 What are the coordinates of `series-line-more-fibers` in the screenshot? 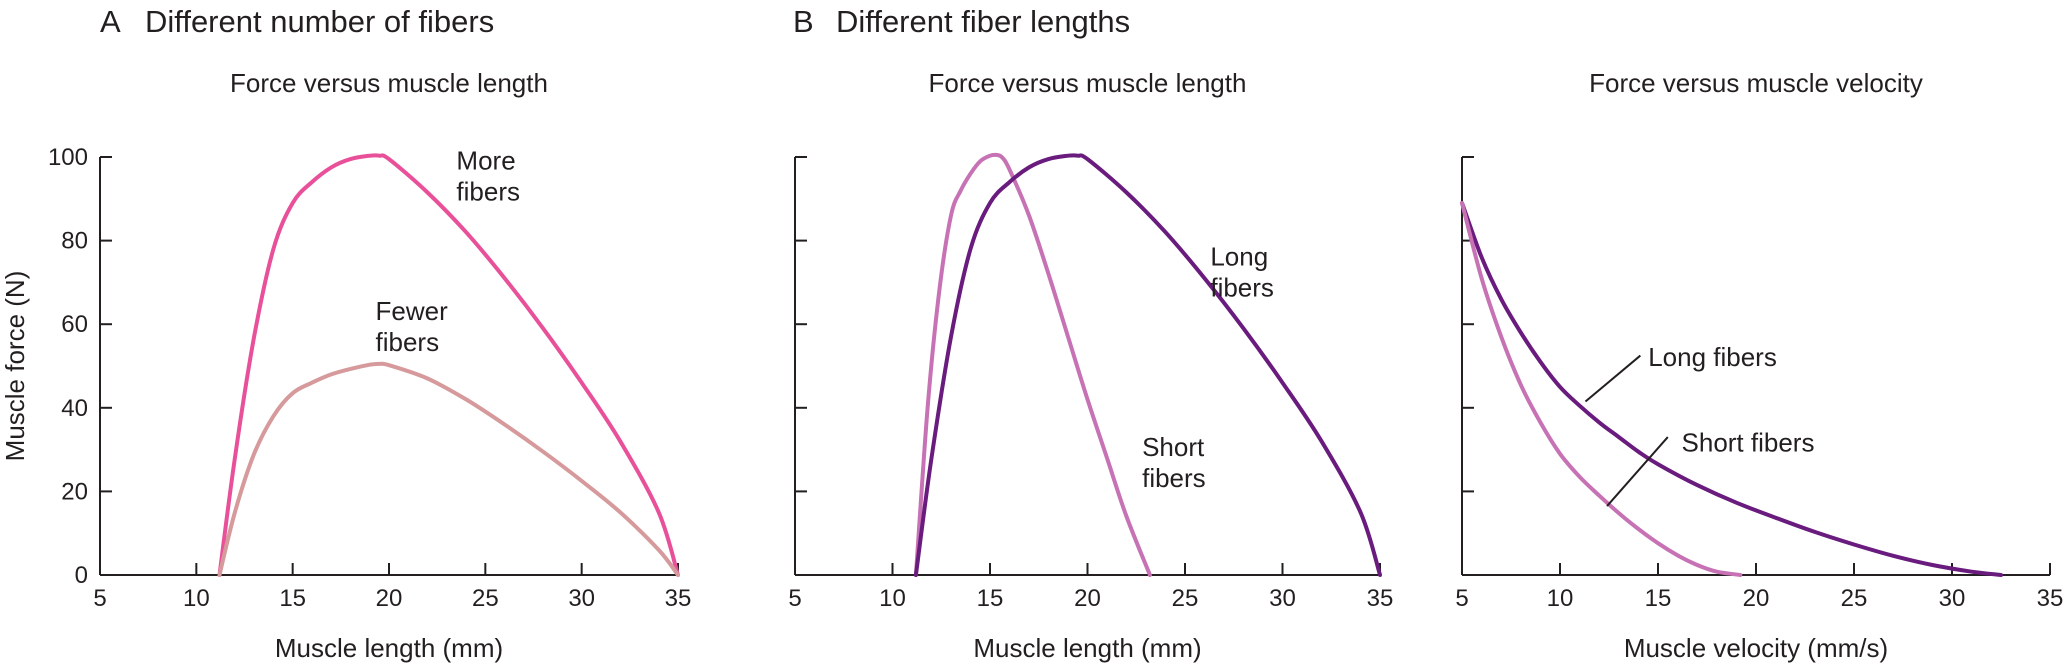 It's located at (448, 365).